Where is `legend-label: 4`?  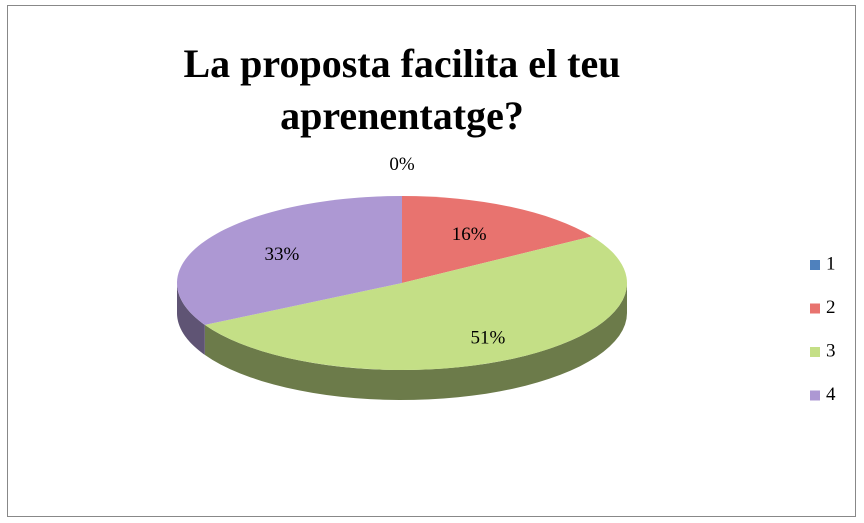 legend-label: 4 is located at coordinates (831, 394).